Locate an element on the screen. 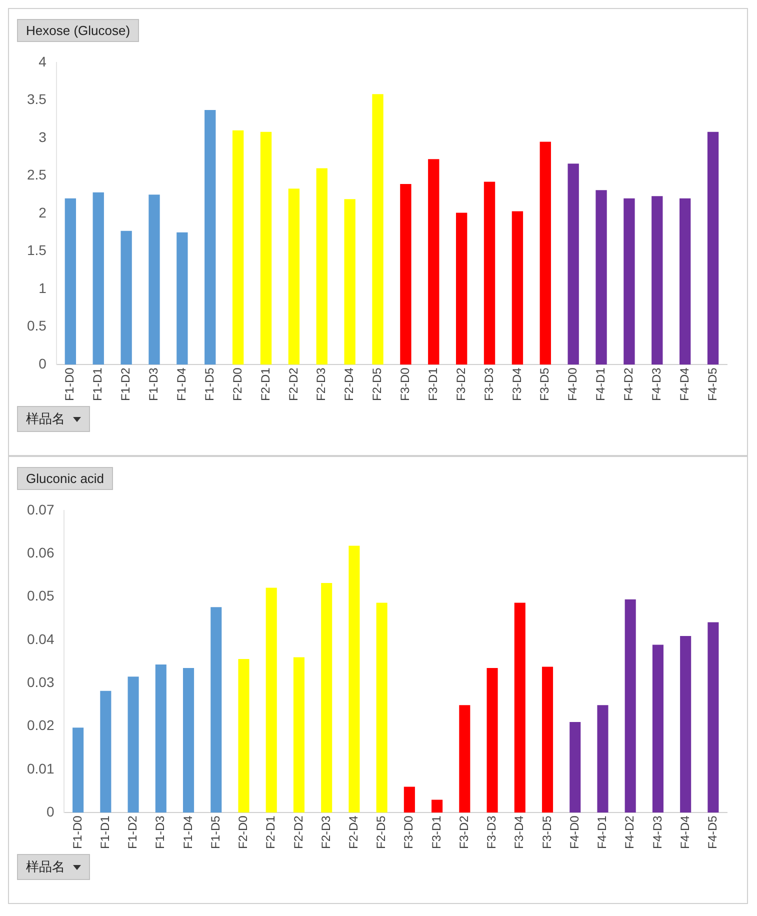 This screenshot has width=757, height=916. y-tick-label: 0.07 is located at coordinates (40, 509).